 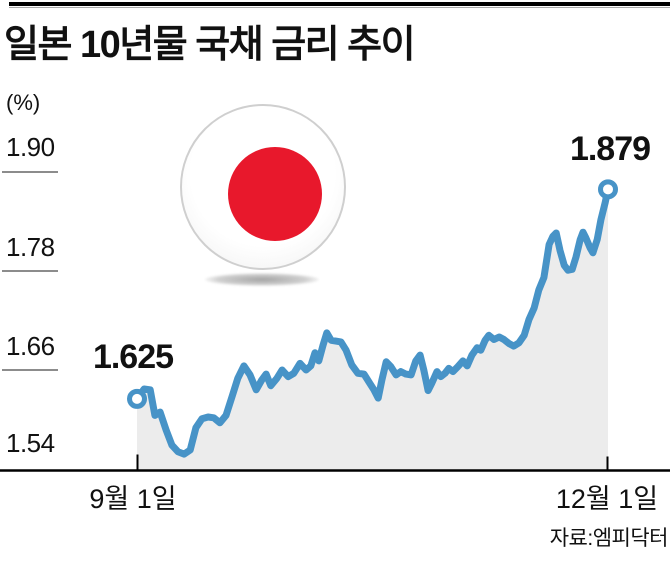 What do you see at coordinates (133, 357) in the screenshot?
I see `start-value-label: 1.625` at bounding box center [133, 357].